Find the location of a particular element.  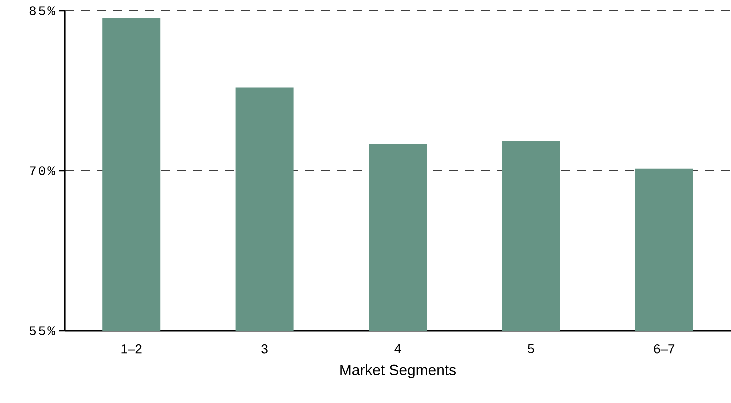

x-tick-label: 3 is located at coordinates (265, 349).